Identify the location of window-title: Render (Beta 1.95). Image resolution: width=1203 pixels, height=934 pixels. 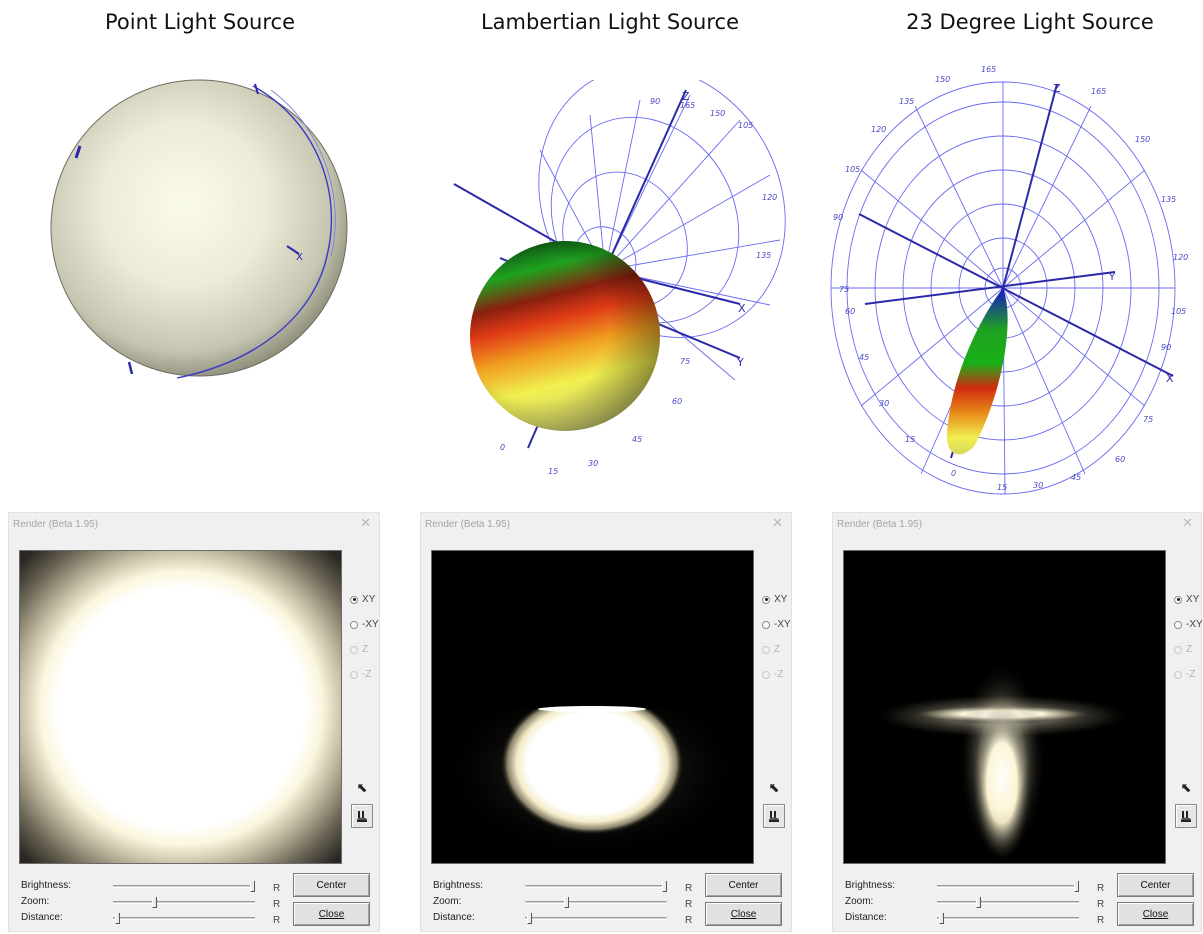
(56, 524).